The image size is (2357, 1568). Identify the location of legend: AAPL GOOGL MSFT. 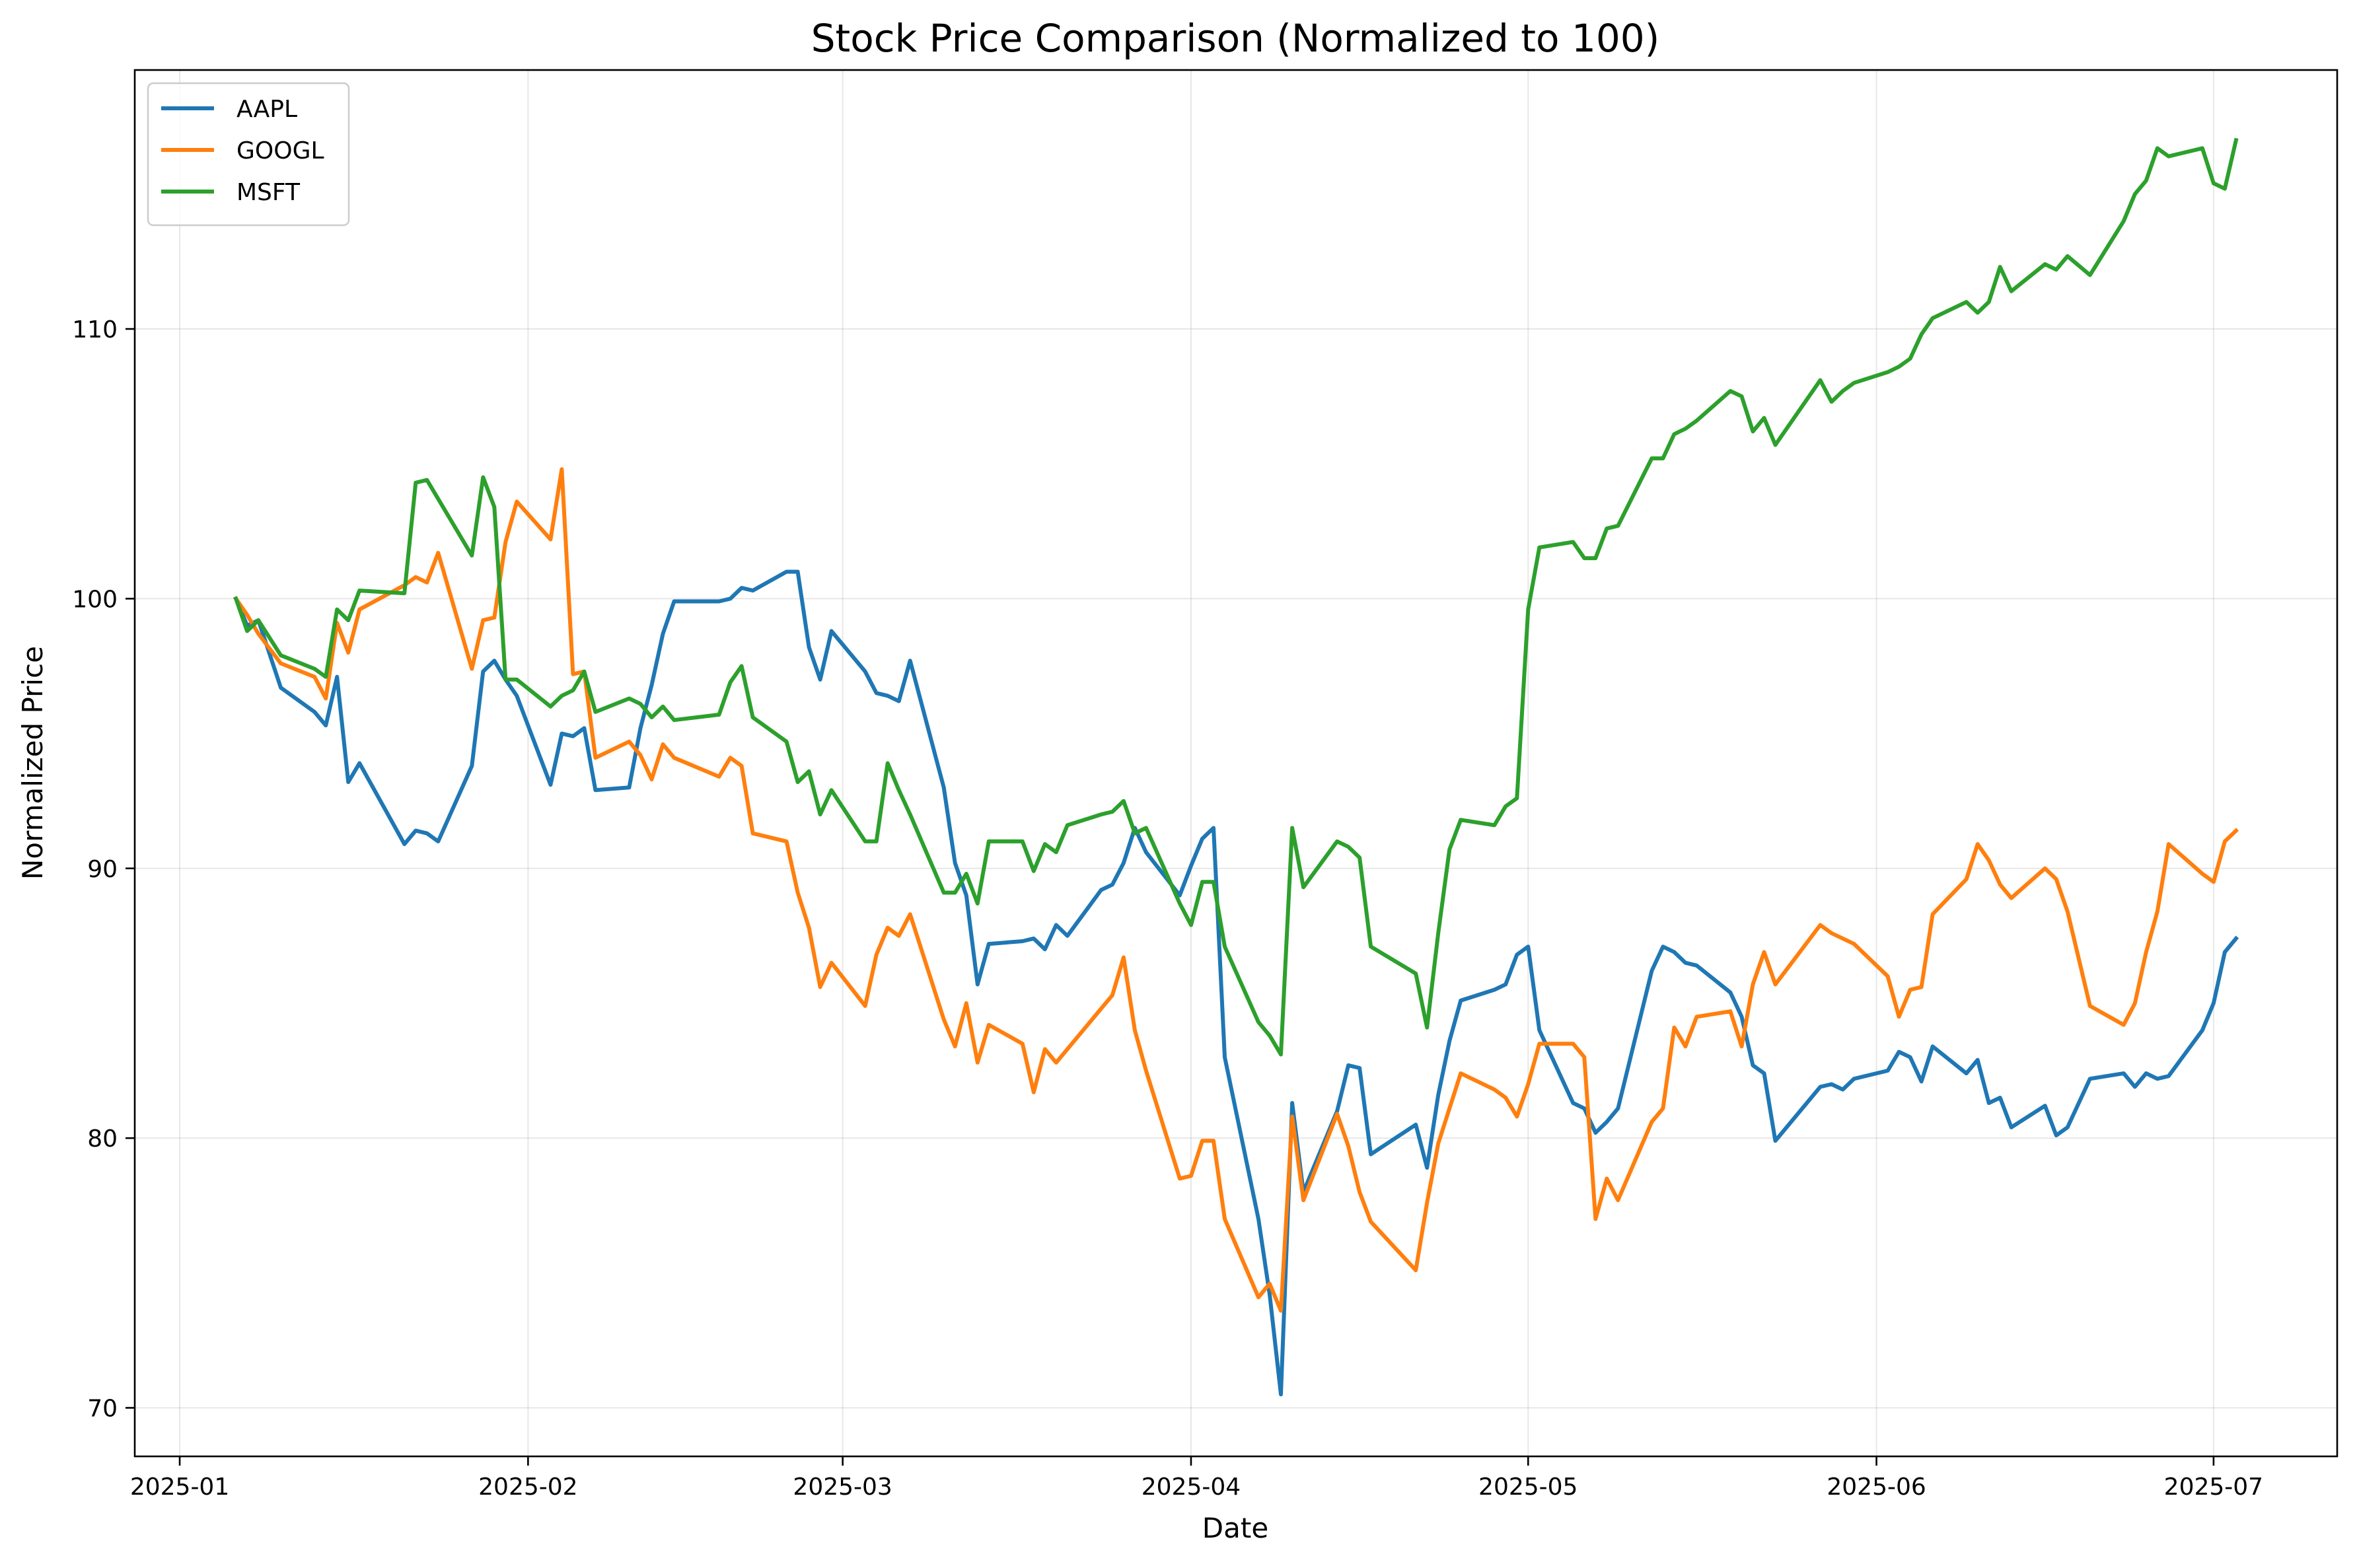
(248, 154).